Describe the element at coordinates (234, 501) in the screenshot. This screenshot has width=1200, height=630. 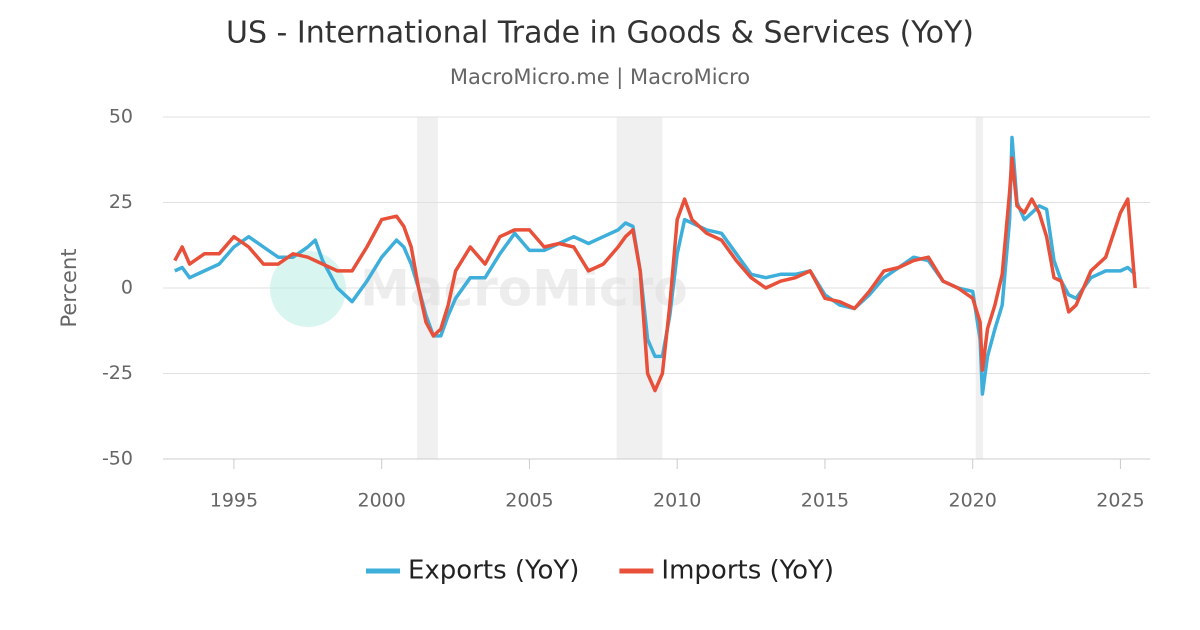
I see `x-tick-label: 1995` at that location.